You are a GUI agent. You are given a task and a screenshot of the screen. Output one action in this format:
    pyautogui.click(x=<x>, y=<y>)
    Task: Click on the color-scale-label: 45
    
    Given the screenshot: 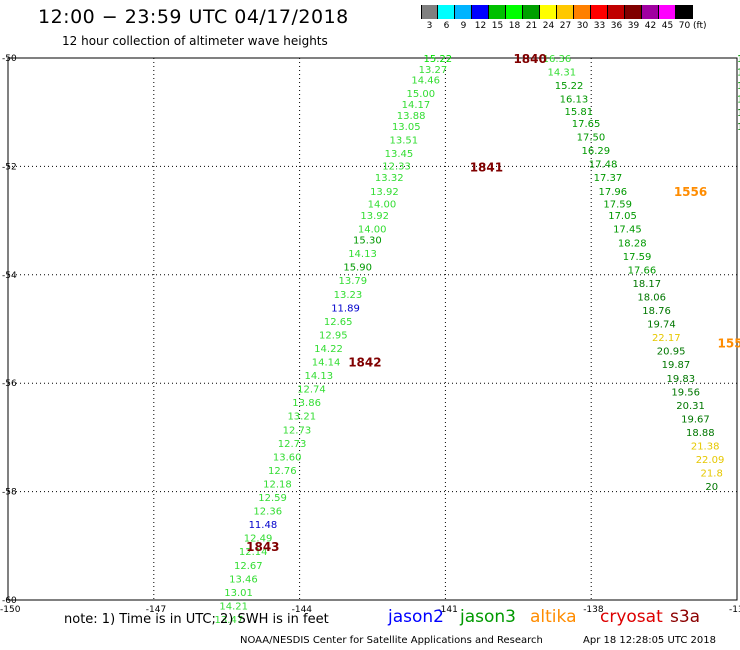 What is the action you would take?
    pyautogui.click(x=667, y=26)
    